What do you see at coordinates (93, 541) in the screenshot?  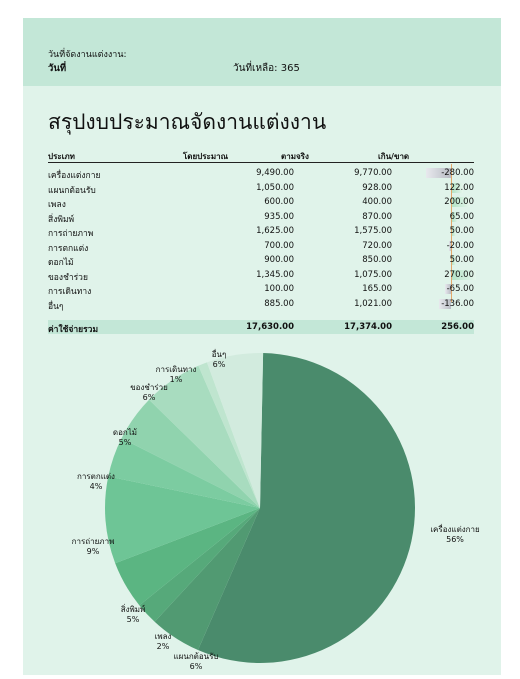 I see `pie-label-category: การถ่ายภาพ` at bounding box center [93, 541].